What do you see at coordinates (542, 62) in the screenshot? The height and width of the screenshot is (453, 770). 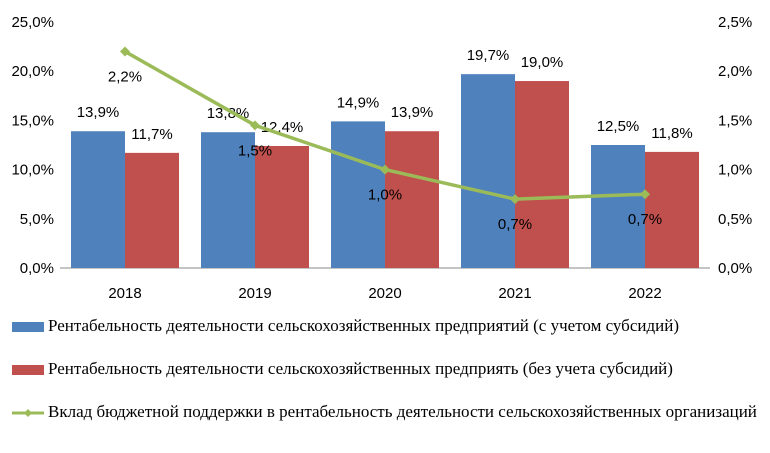 I see `bar-data-label: 19,0%` at bounding box center [542, 62].